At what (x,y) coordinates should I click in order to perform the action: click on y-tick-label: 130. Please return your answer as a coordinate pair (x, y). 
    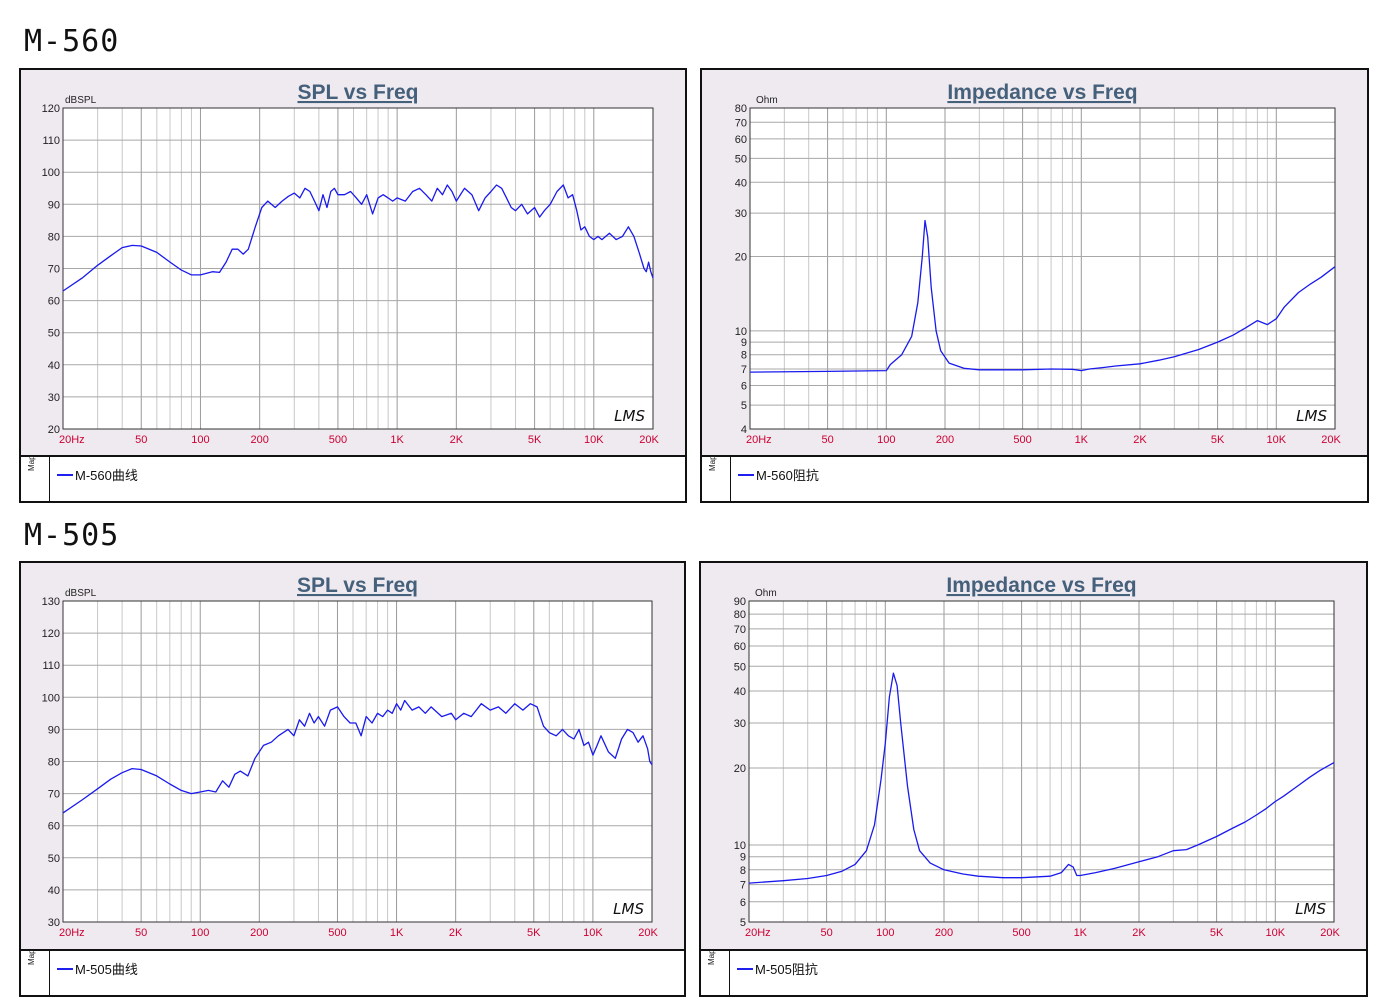
    Looking at the image, I should click on (51, 602).